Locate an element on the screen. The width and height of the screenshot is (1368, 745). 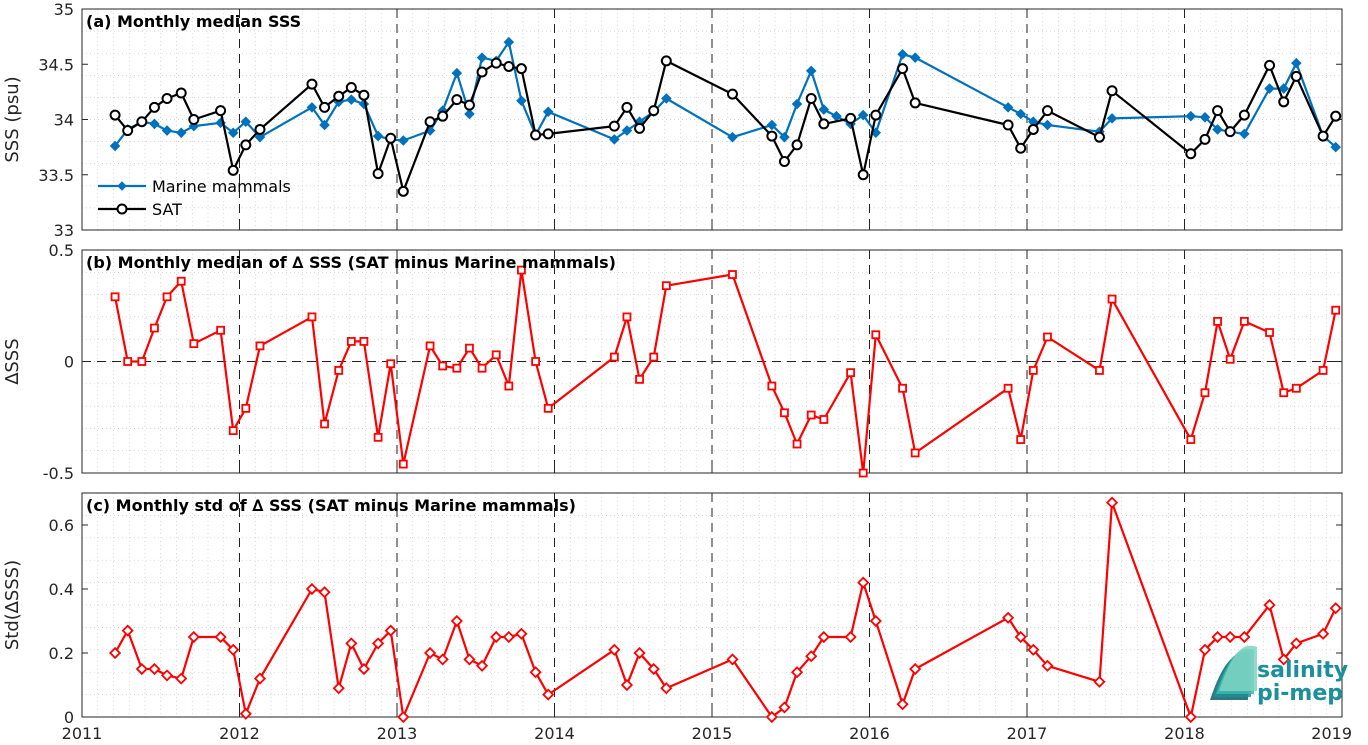
y-tick-label: 35 is located at coordinates (64, 9).